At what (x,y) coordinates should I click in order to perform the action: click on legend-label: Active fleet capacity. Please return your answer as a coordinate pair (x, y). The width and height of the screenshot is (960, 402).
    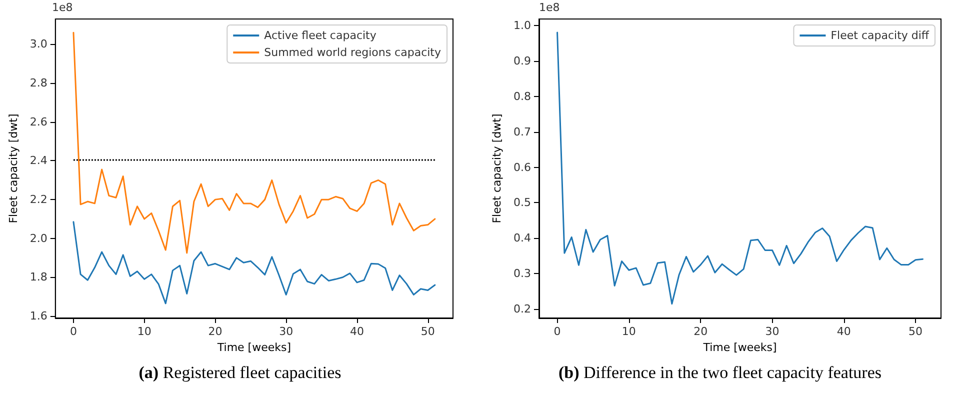
    Looking at the image, I should click on (320, 35).